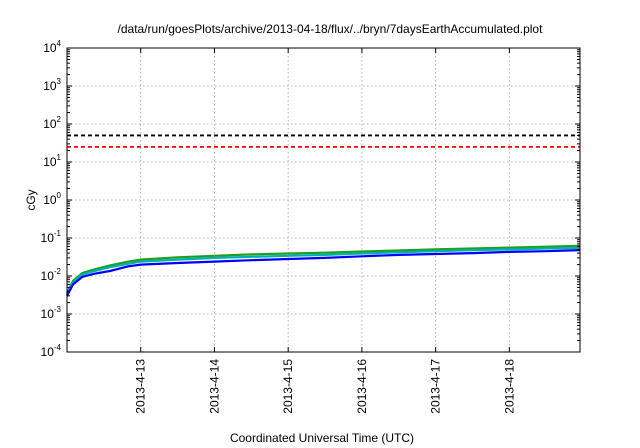  I want to click on y-tick-exponent: -1, so click(58, 233).